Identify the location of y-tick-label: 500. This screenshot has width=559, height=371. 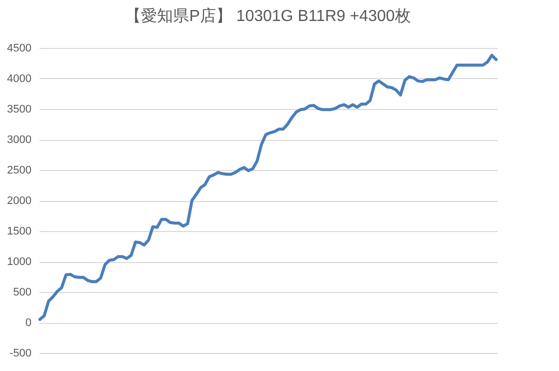
(22, 292).